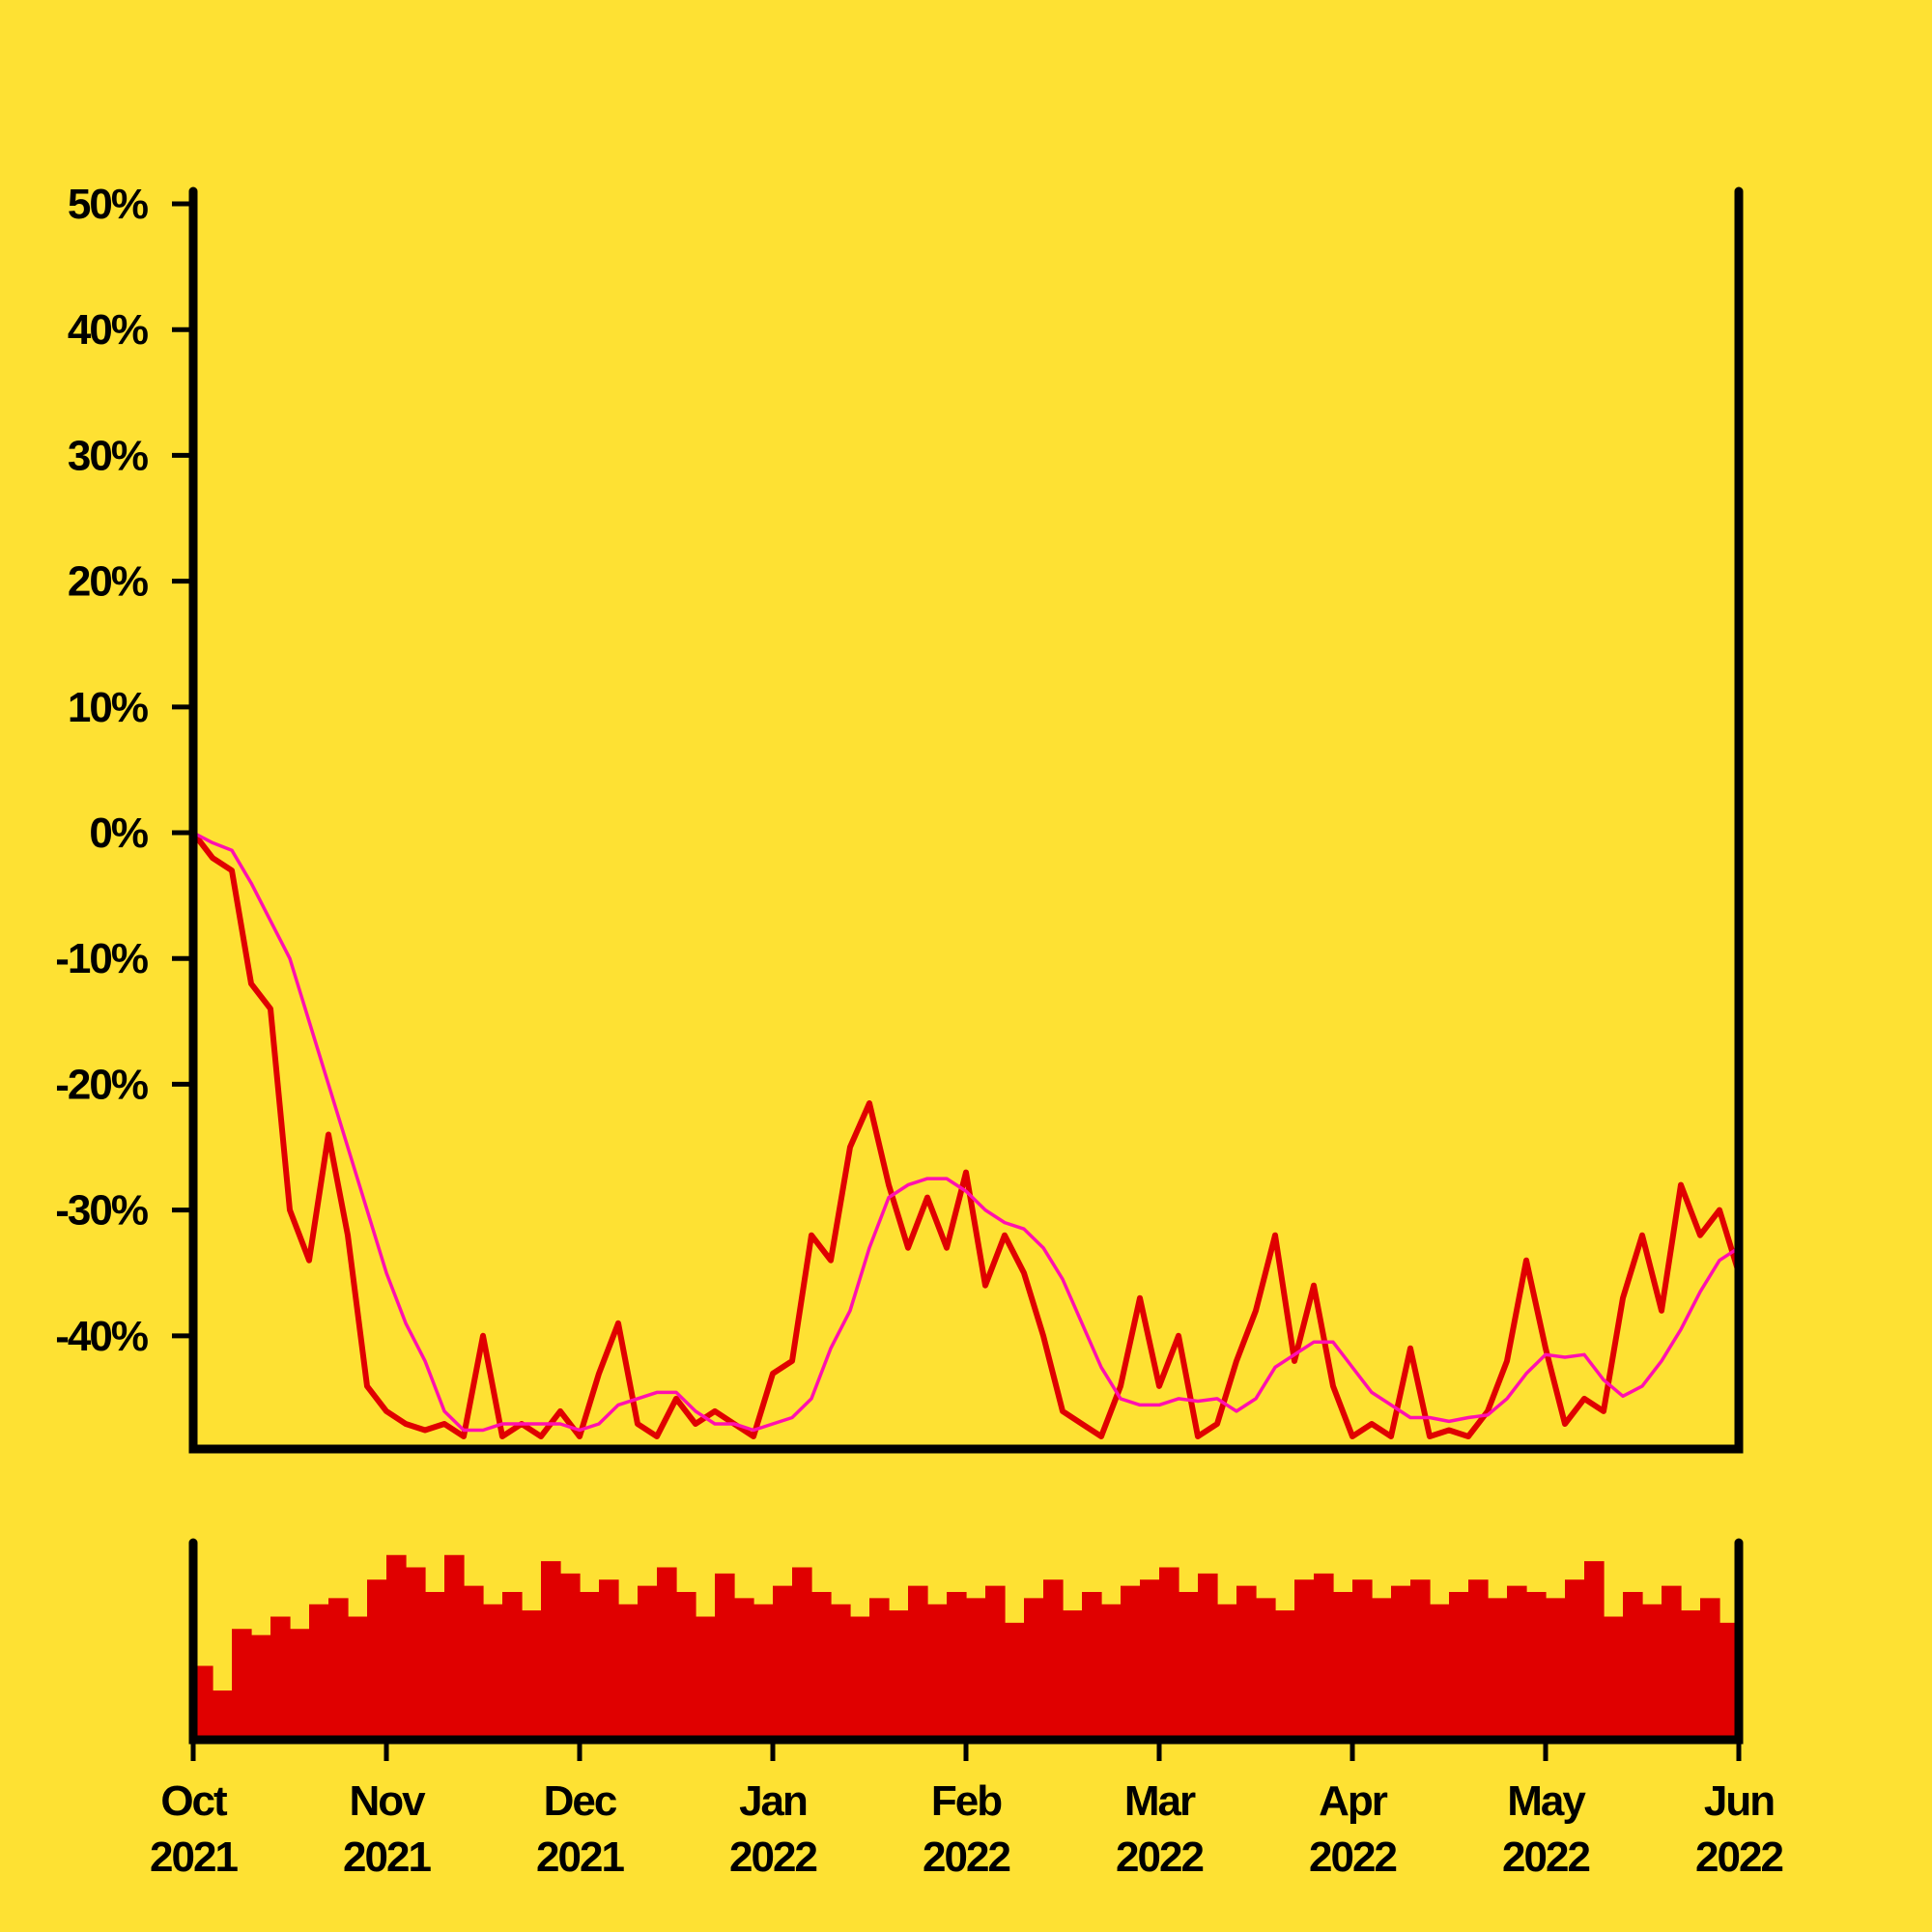 The height and width of the screenshot is (1932, 1932). Describe the element at coordinates (1546, 1801) in the screenshot. I see `x-tick-label-line: May` at that location.